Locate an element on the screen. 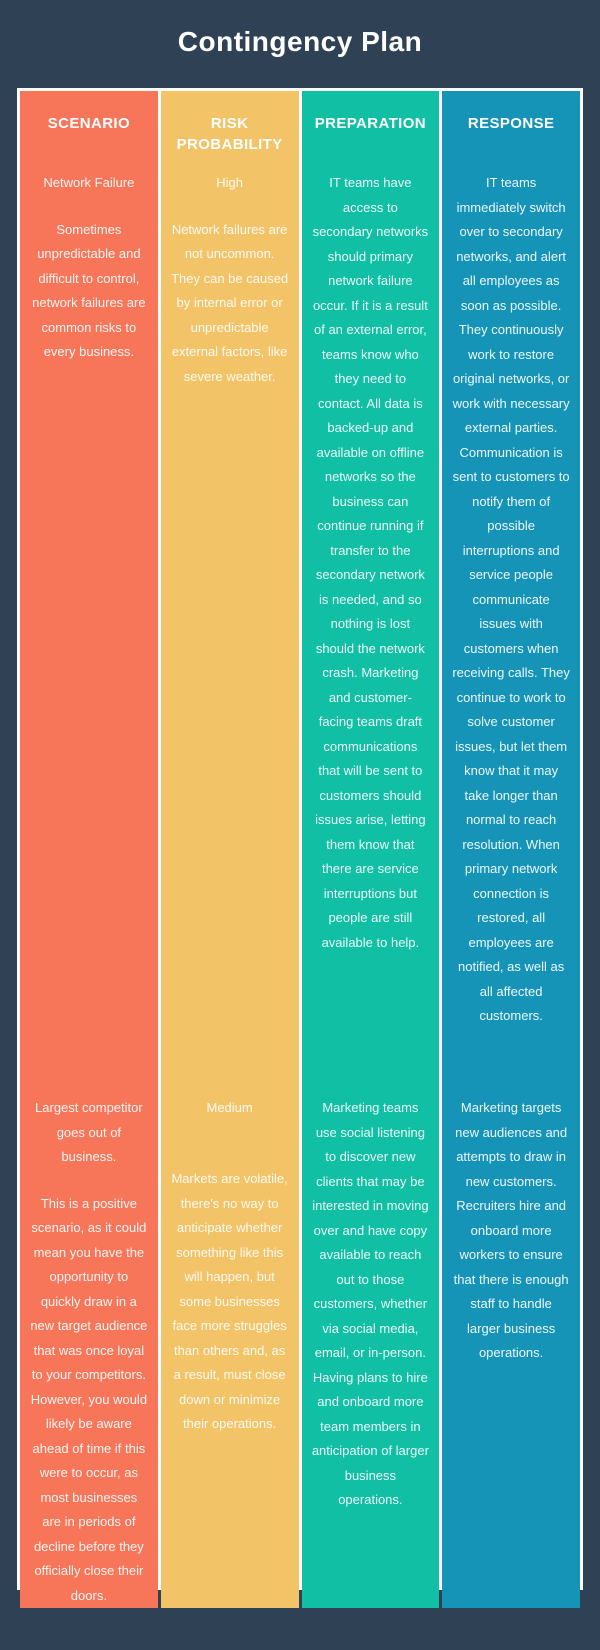 This screenshot has height=1650, width=600. column-scenario-header: SCENARIO is located at coordinates (89, 123).